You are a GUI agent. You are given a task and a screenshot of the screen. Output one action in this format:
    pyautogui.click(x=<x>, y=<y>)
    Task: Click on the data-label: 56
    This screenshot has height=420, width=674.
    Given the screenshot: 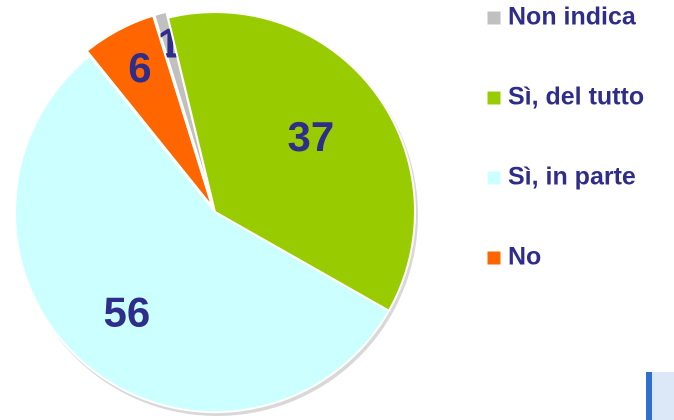 What is the action you would take?
    pyautogui.click(x=126, y=312)
    